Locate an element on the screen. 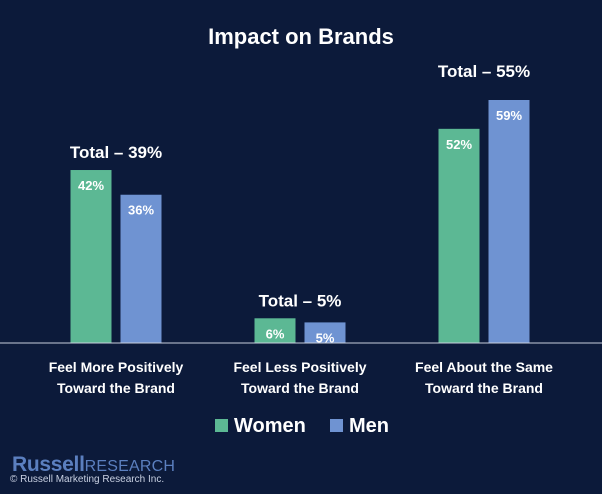  category-label-0-0: Feel More Positively is located at coordinates (116, 367).